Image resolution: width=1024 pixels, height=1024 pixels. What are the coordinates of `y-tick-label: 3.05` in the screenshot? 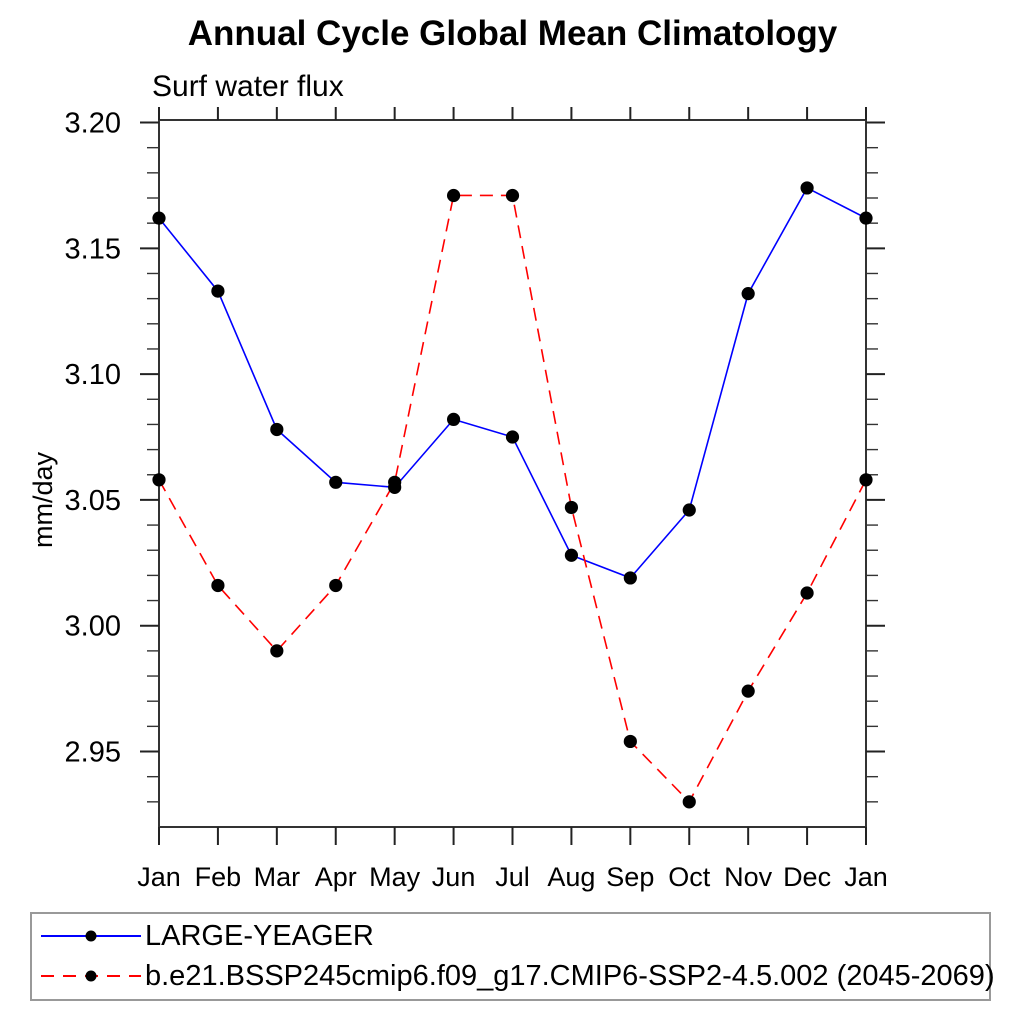 It's located at (93, 501).